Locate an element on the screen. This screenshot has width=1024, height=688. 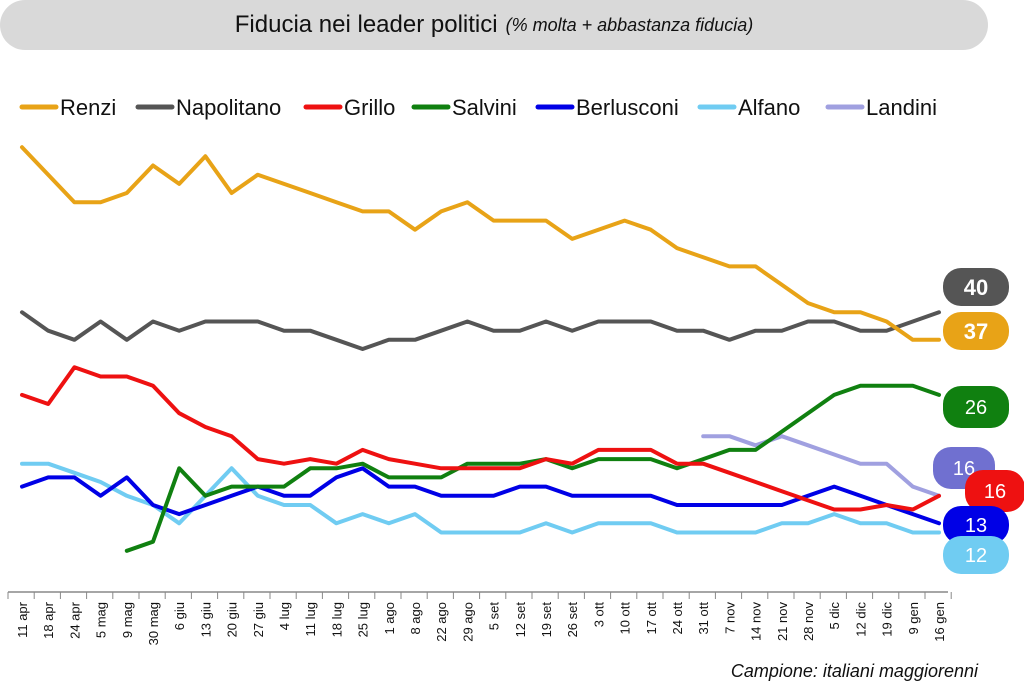
x-tick-label: 12 set is located at coordinates (520, 620).